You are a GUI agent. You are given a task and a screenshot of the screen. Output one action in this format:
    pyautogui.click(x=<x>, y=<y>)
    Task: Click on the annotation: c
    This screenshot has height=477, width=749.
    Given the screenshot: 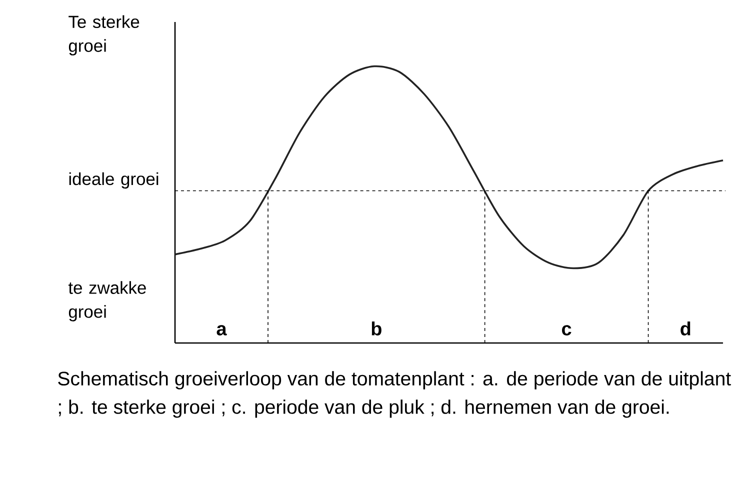 What is the action you would take?
    pyautogui.click(x=567, y=330)
    